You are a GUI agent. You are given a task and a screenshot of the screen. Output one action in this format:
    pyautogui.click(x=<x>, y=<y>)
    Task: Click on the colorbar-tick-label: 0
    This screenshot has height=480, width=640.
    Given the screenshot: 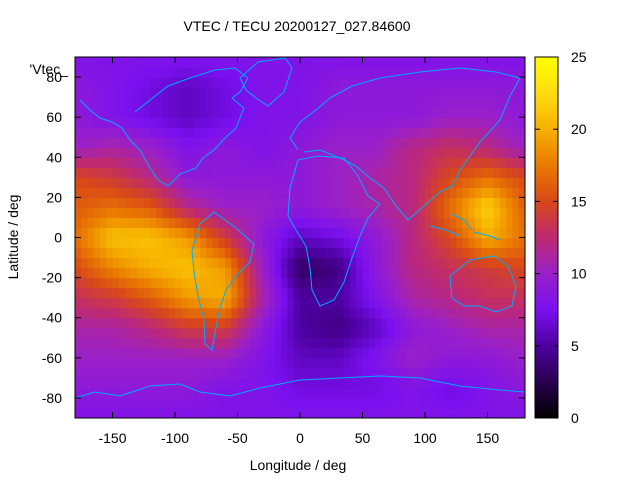 What is the action you would take?
    pyautogui.click(x=575, y=418)
    